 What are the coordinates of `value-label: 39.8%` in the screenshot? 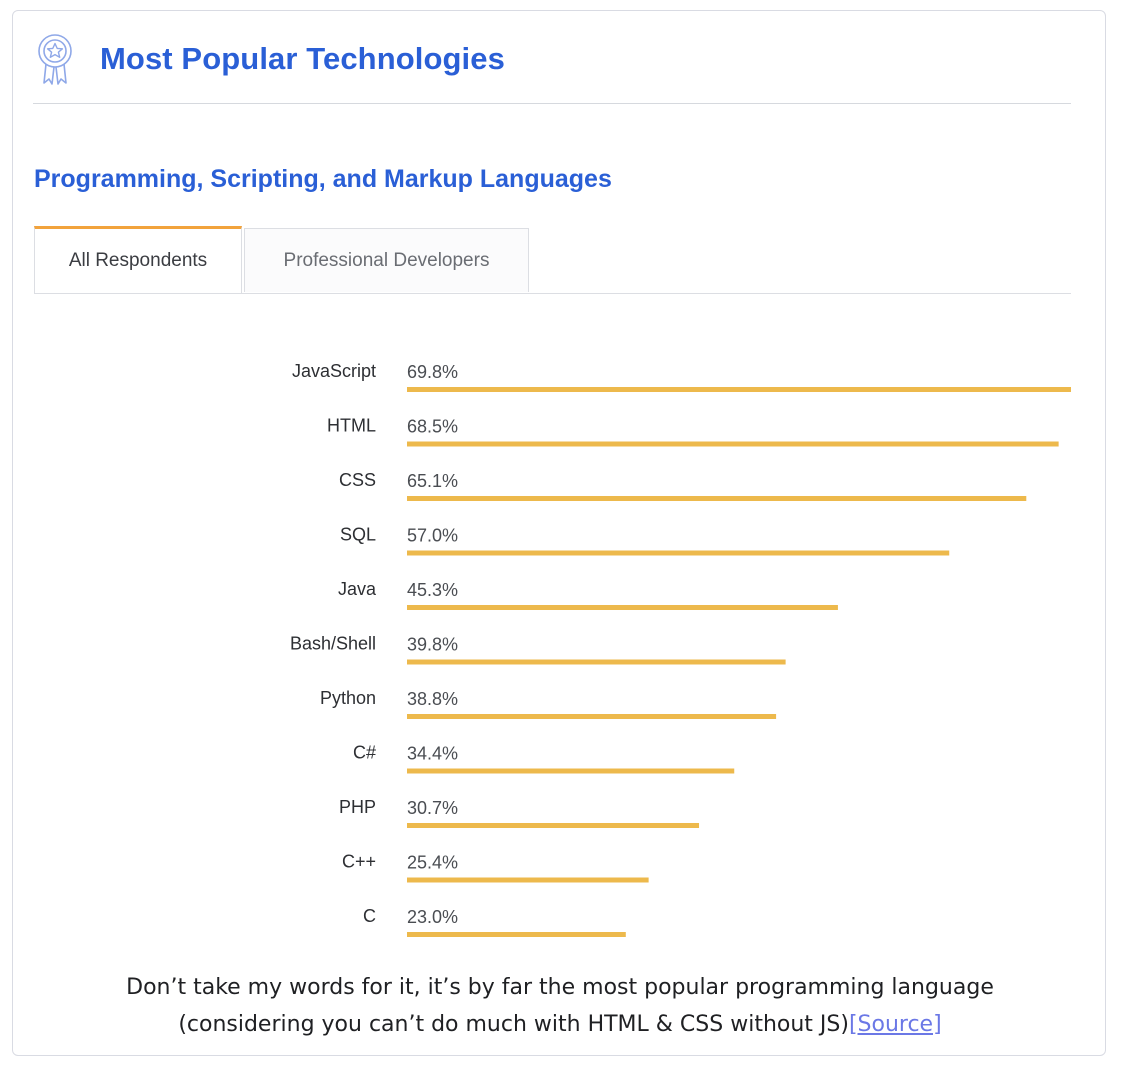 It's located at (432, 645).